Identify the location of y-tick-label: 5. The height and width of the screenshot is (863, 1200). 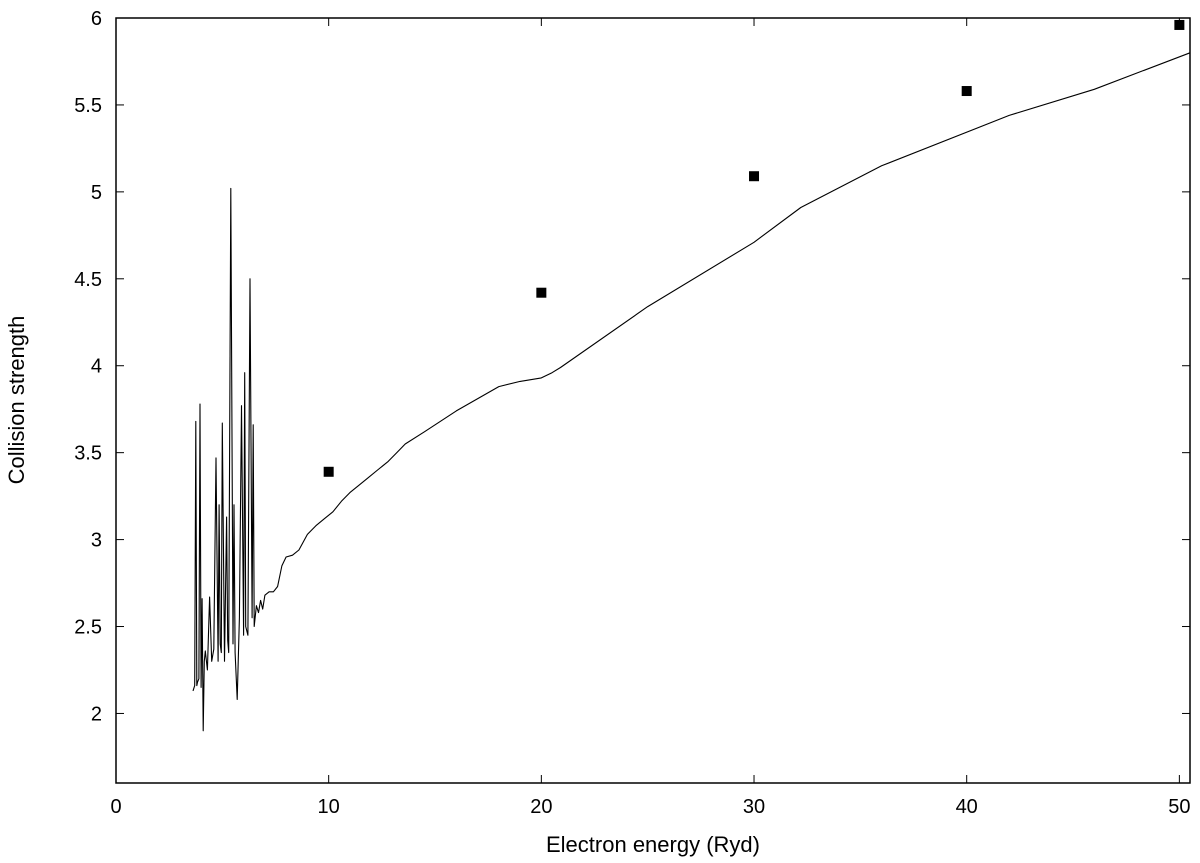
(96, 193).